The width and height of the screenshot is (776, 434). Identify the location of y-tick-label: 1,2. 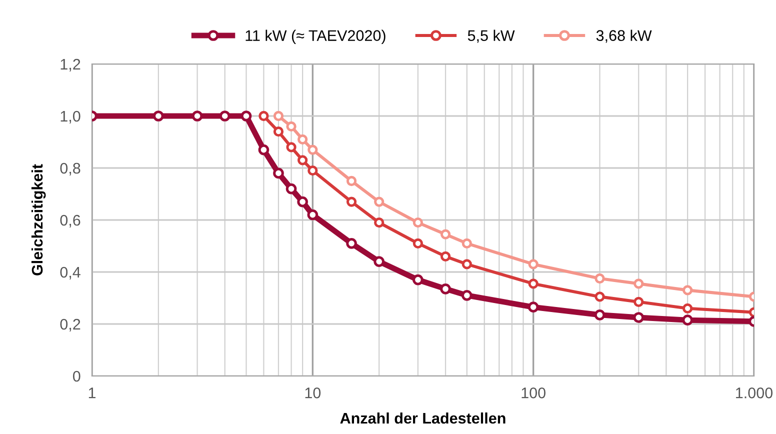
(70, 65).